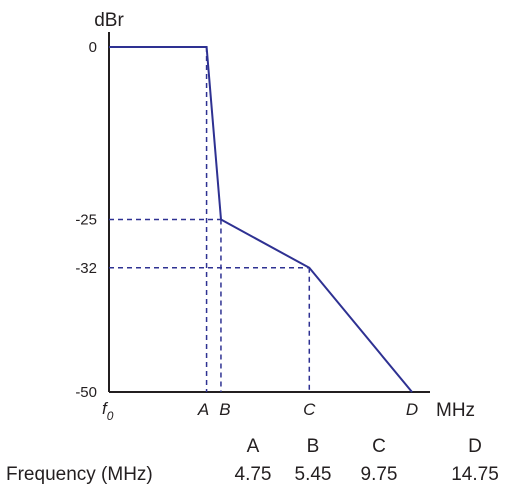 Image resolution: width=509 pixels, height=492 pixels. I want to click on origin-label-subscript: 0, so click(110, 416).